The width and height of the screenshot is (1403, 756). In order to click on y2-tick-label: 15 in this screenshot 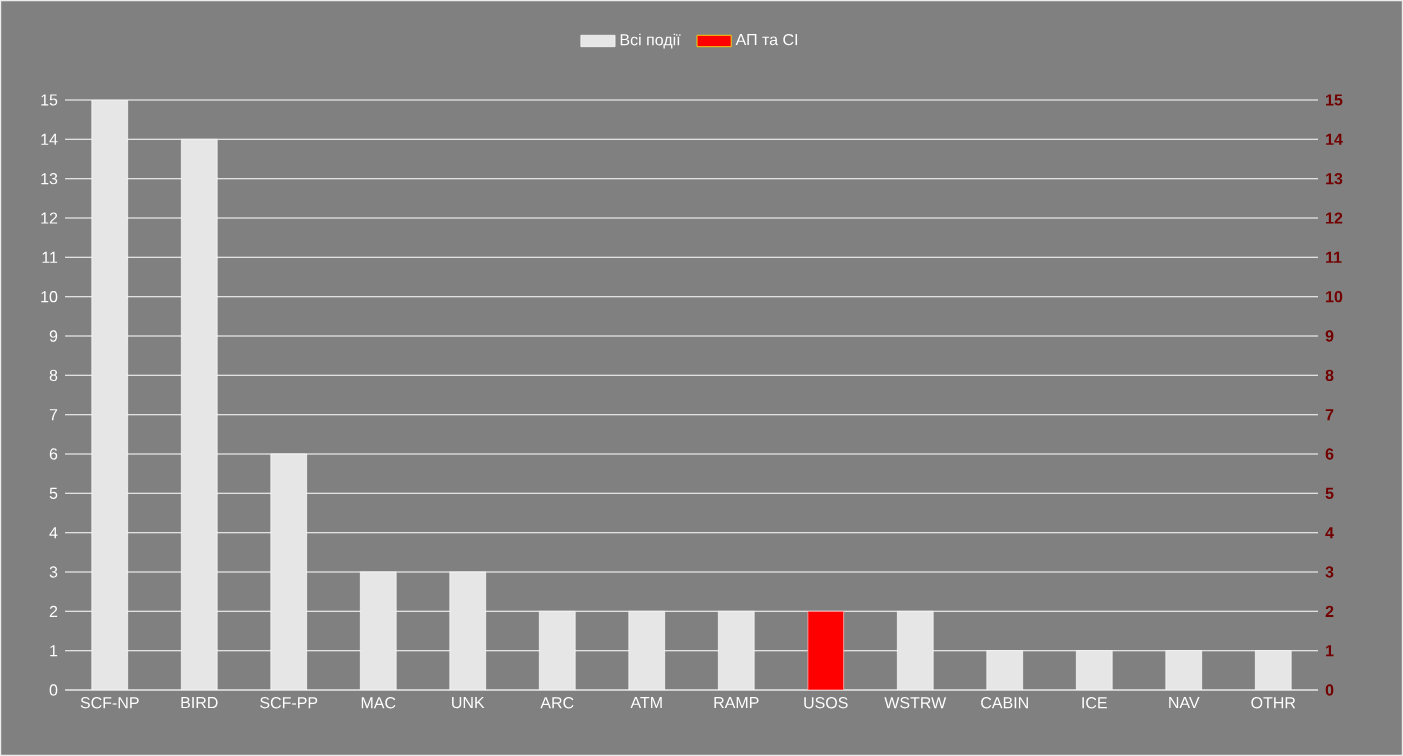, I will do `click(1334, 100)`.